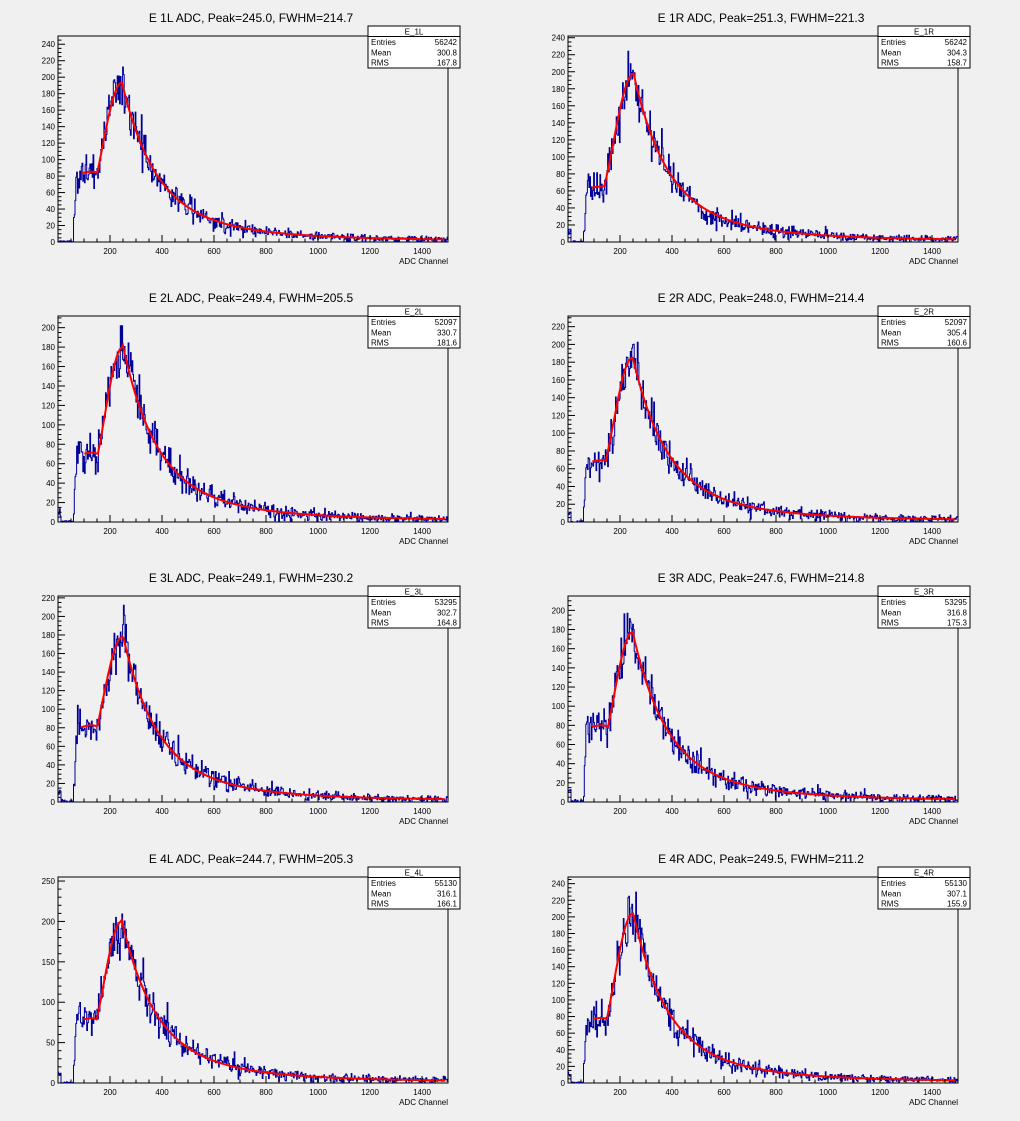 The image size is (1020, 1121). Describe the element at coordinates (924, 873) in the screenshot. I see `stats-box-title: E_4R` at that location.